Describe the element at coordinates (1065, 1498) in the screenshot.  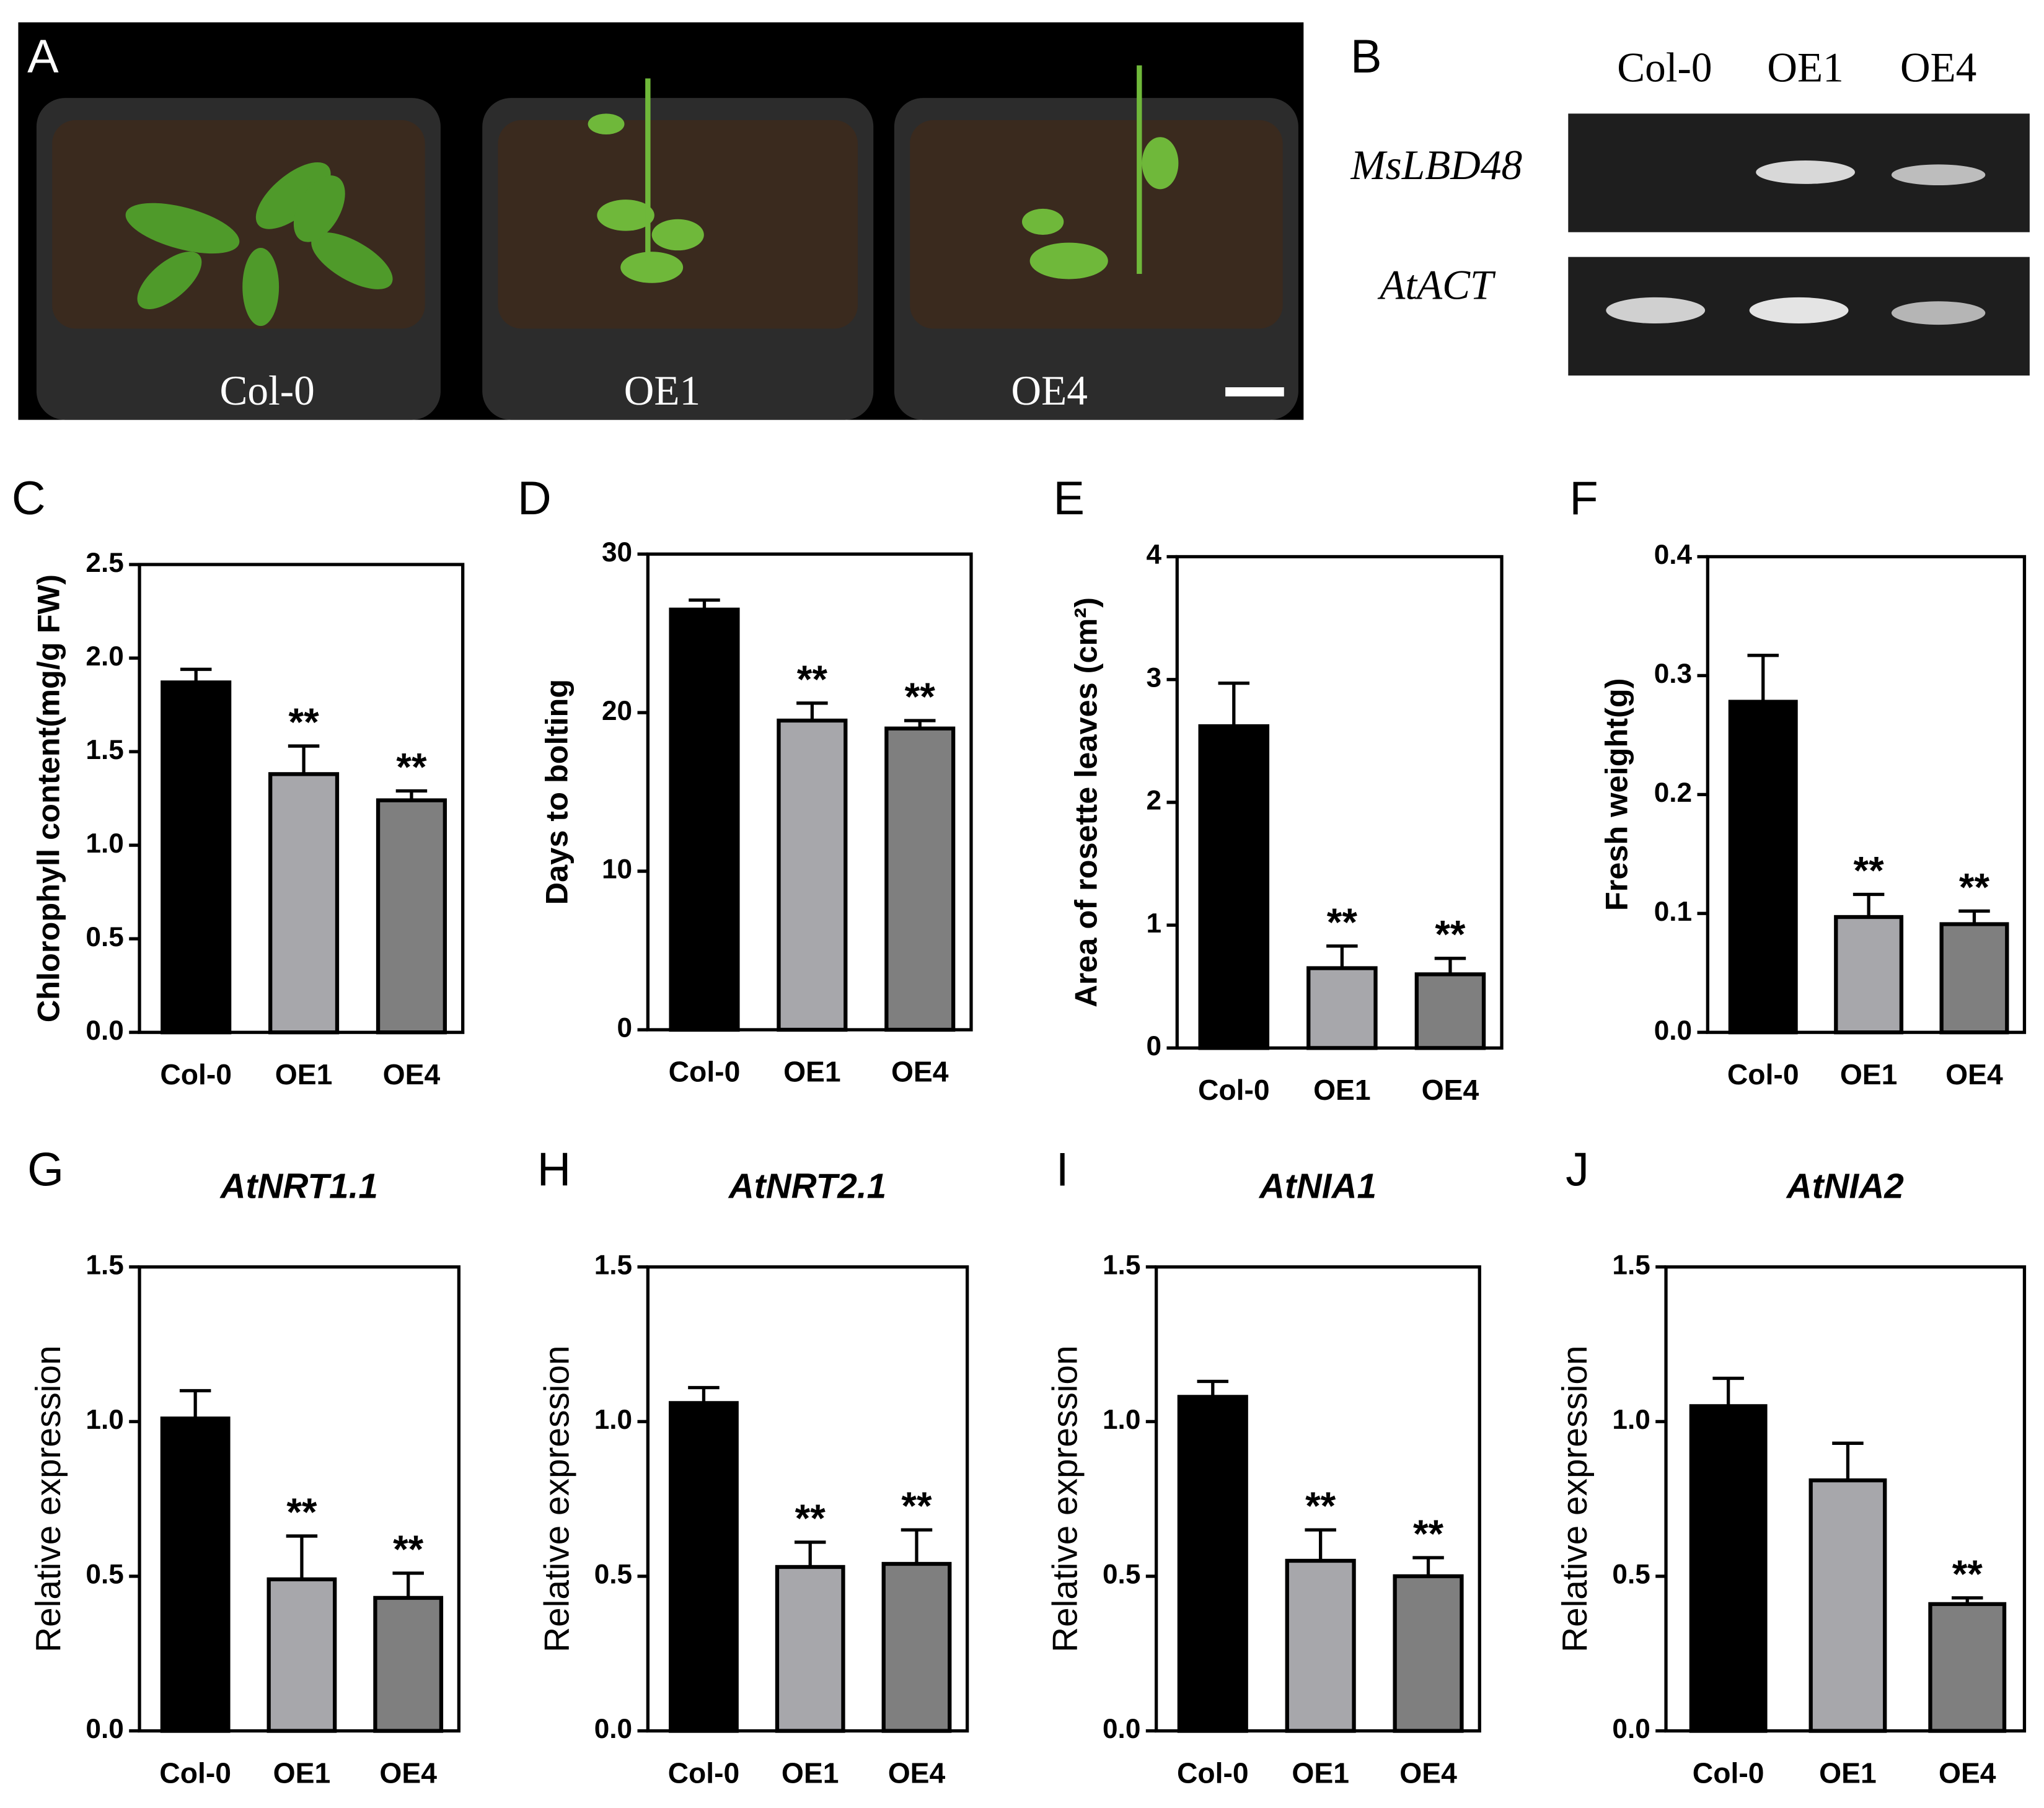
I see `y-axis-label: Relative expression` at that location.